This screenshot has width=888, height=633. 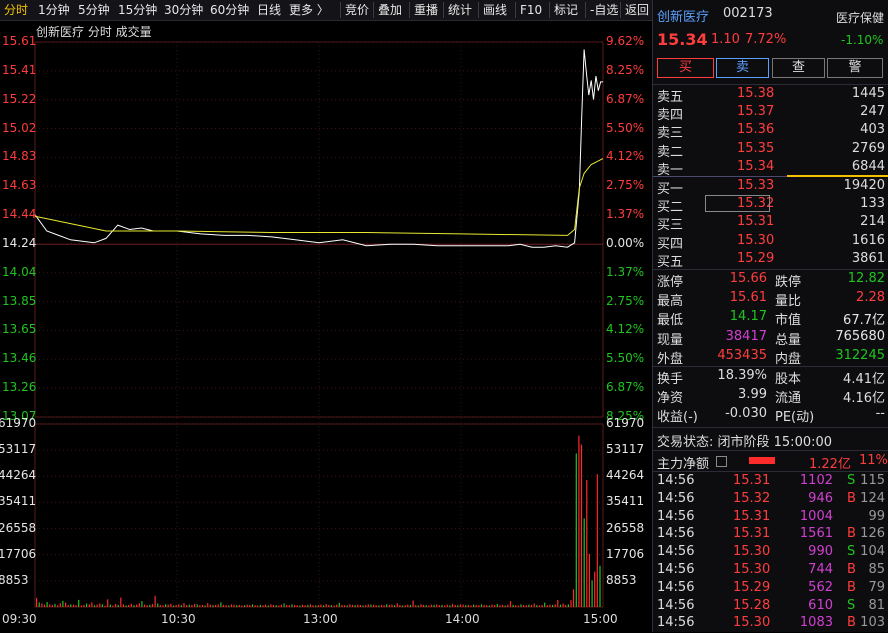 I want to click on tick-price: 15.31, so click(x=752, y=480).